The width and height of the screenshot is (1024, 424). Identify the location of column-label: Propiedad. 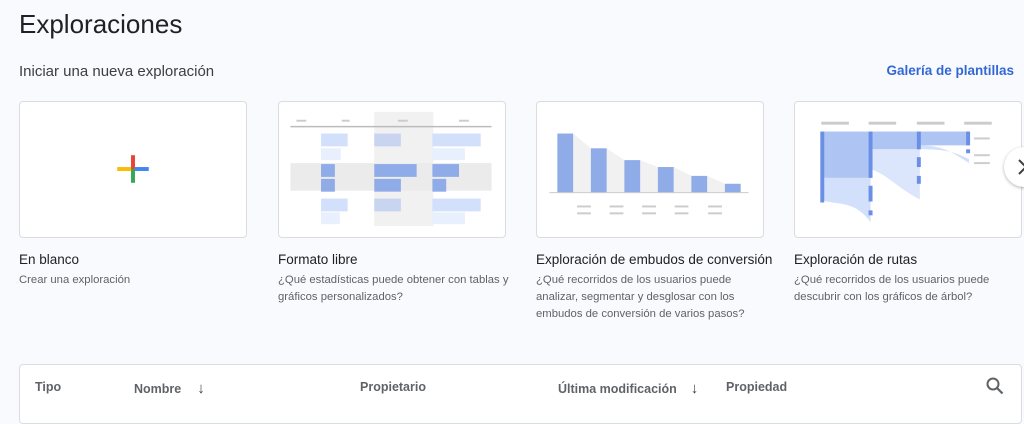
(757, 387).